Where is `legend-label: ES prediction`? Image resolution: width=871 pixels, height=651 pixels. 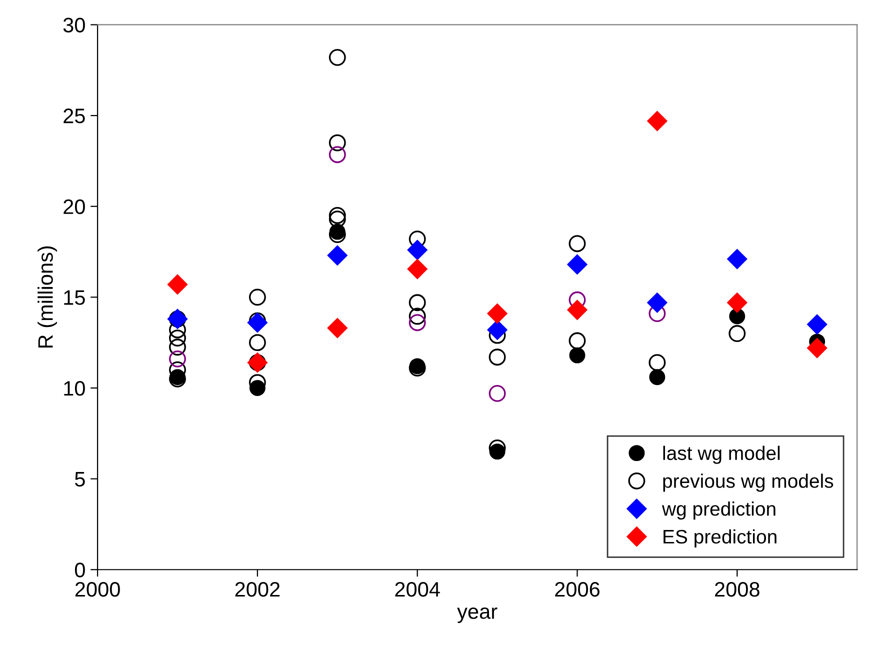
legend-label: ES prediction is located at coordinates (720, 538).